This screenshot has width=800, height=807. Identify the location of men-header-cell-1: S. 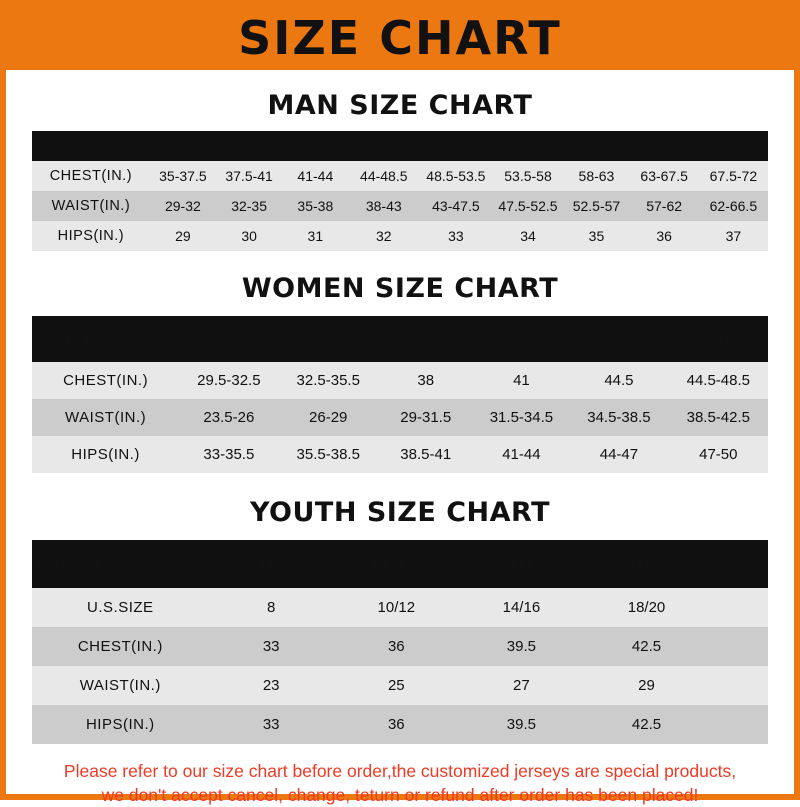
(183, 146).